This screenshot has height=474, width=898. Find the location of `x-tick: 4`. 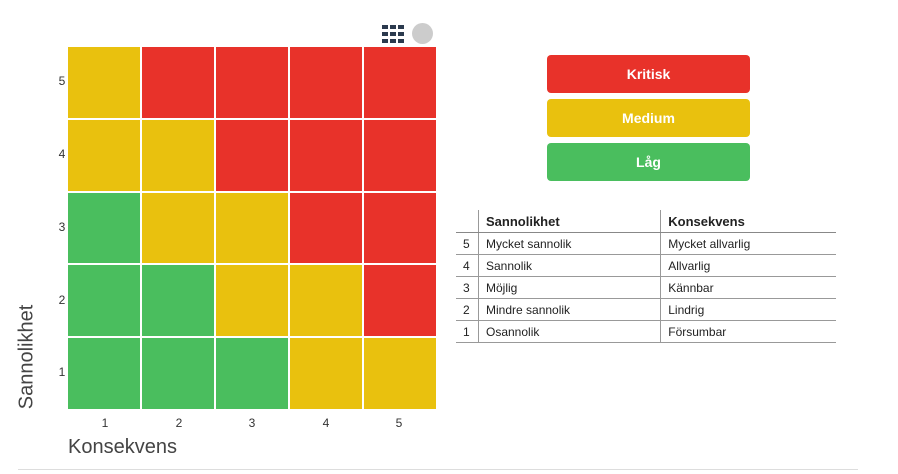

x-tick: 4 is located at coordinates (326, 423).